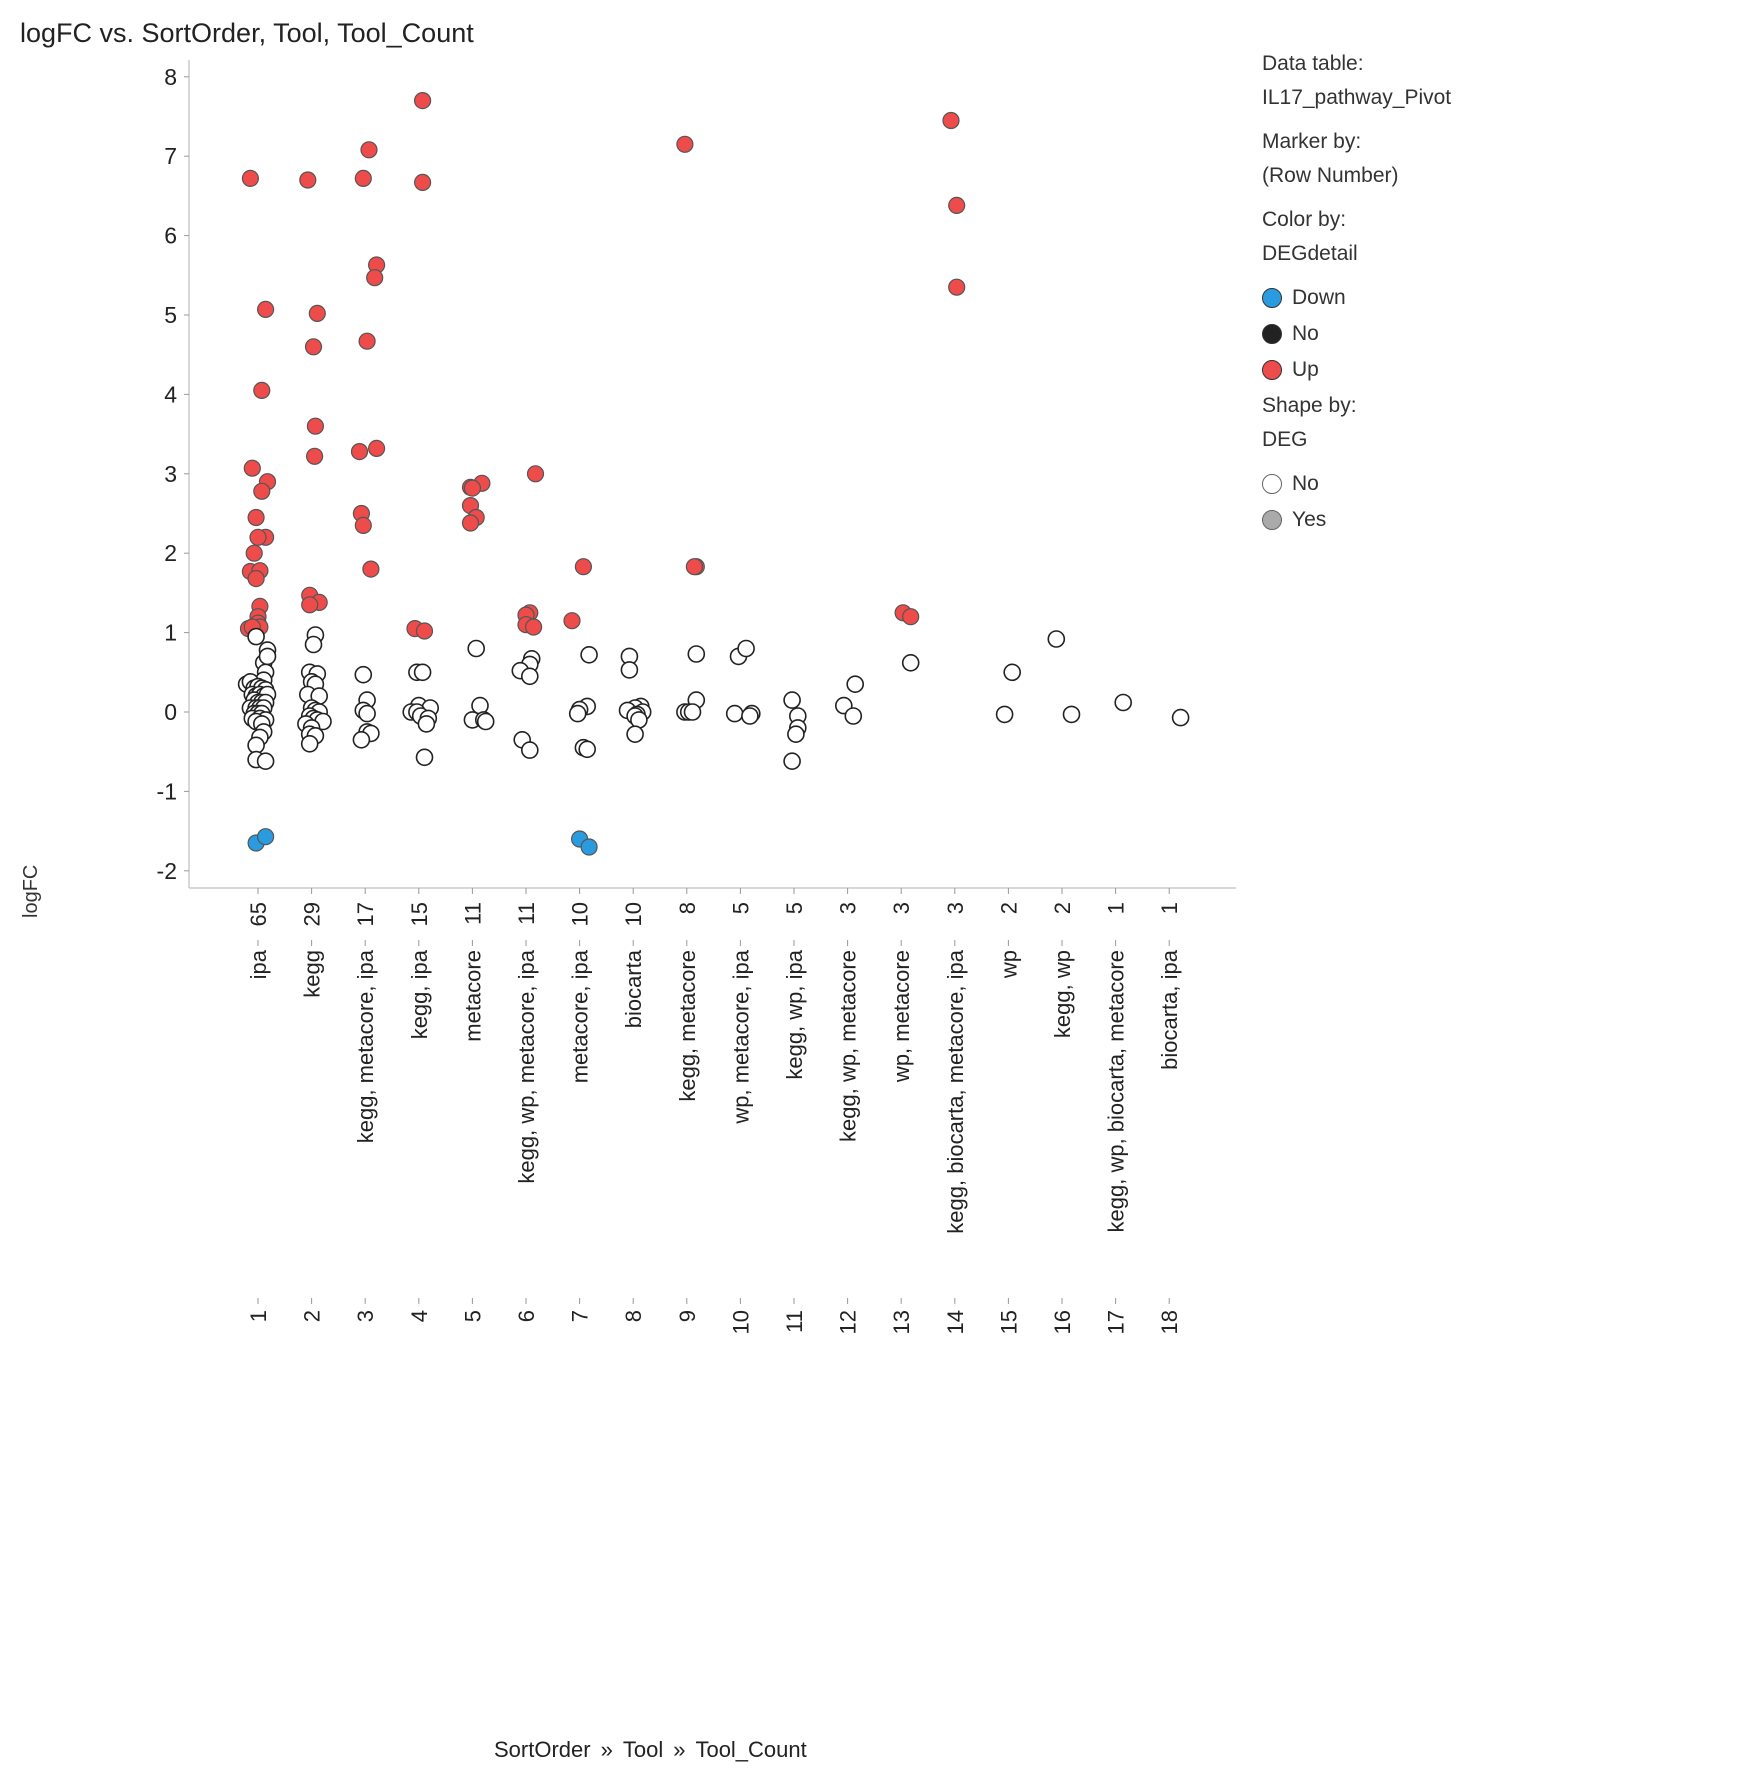 This screenshot has width=1742, height=1786. I want to click on legend-shape-entry-yes: Yes, so click(1462, 520).